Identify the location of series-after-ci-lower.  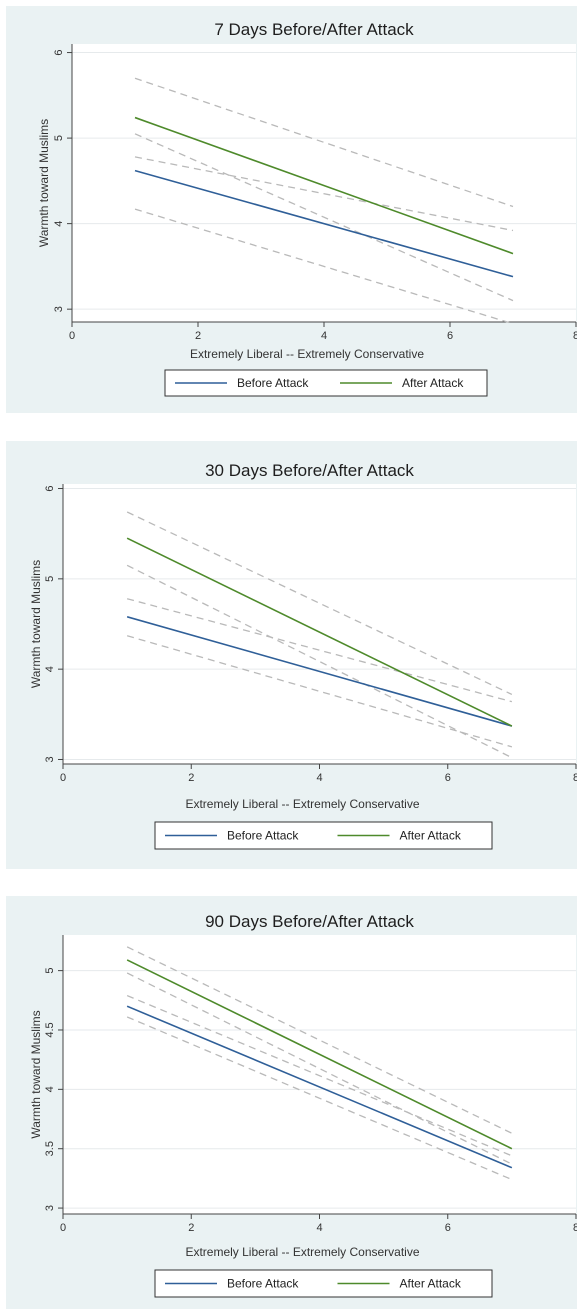
(324, 217).